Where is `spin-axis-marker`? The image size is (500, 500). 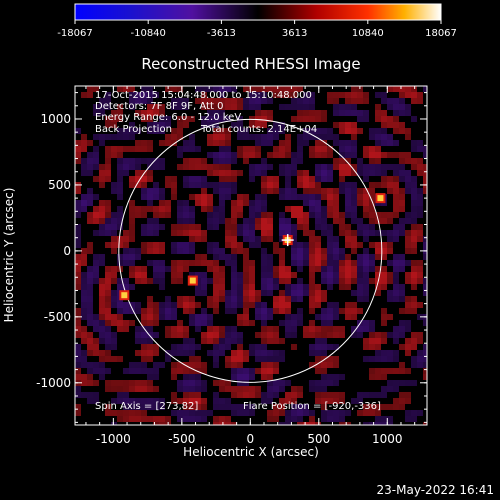
spin-axis-marker is located at coordinates (287, 240).